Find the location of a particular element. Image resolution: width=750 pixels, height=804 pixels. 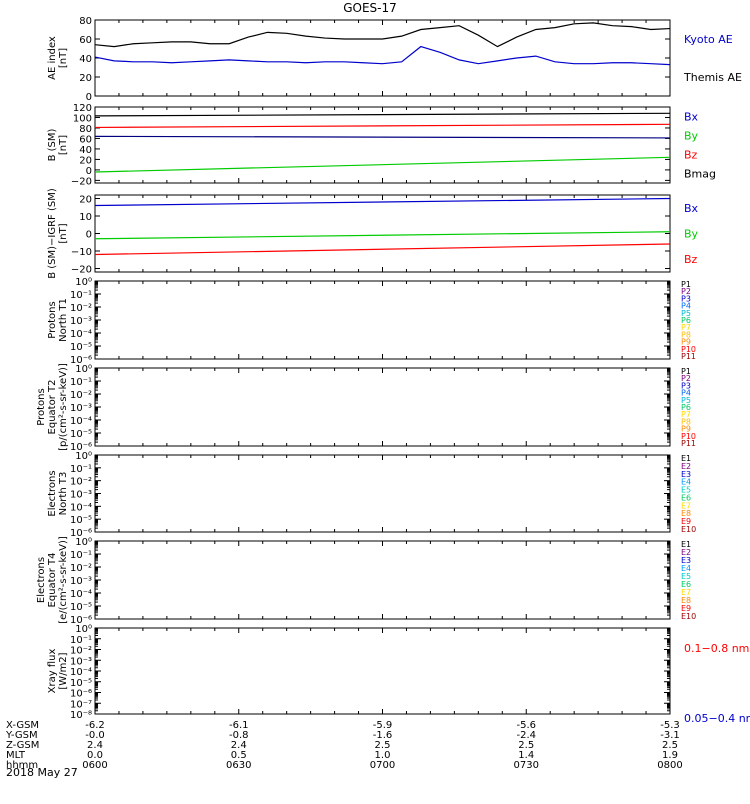

panel-7-ylabel: [e/(cm²-s-sr-keV)] is located at coordinates (63, 580).